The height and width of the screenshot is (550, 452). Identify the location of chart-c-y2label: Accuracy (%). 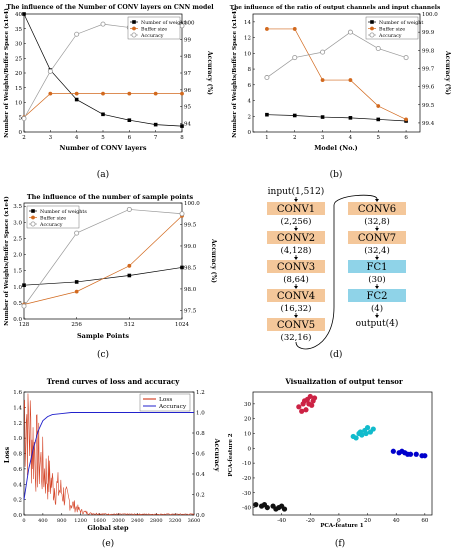
(213, 260).